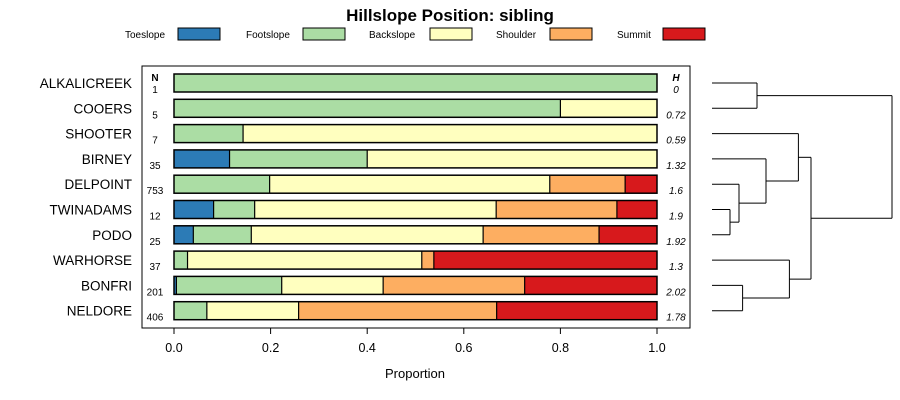  I want to click on bar-segment-cooers-backslope, so click(608, 108).